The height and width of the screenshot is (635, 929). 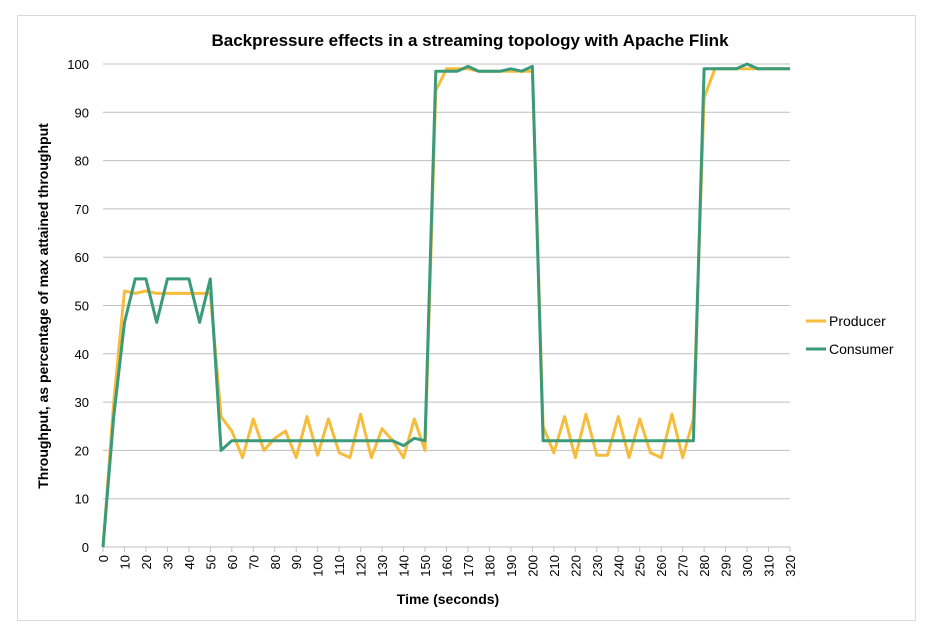 I want to click on y-tick-label: 100, so click(x=78, y=64).